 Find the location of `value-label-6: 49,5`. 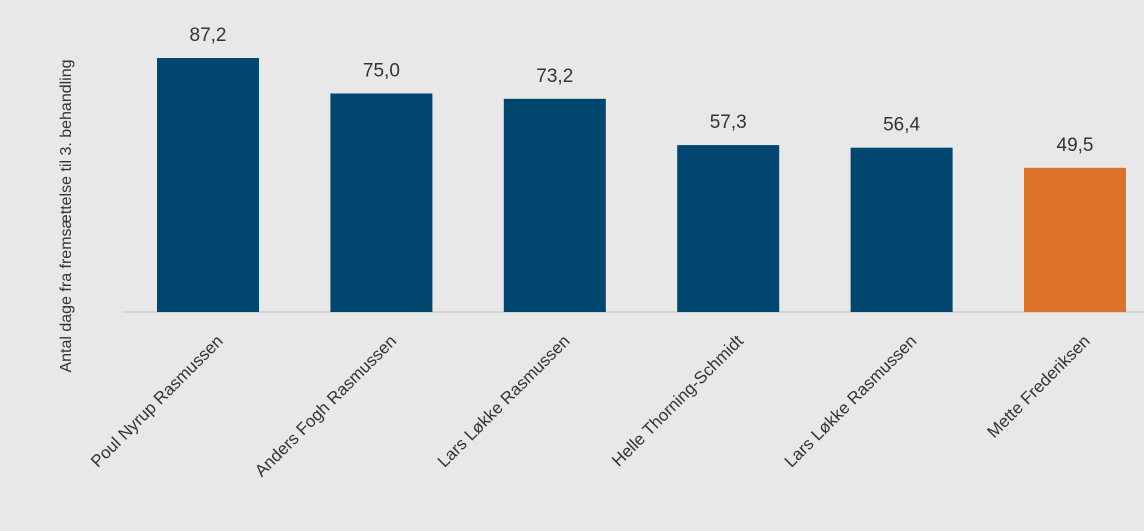

value-label-6: 49,5 is located at coordinates (1075, 145).